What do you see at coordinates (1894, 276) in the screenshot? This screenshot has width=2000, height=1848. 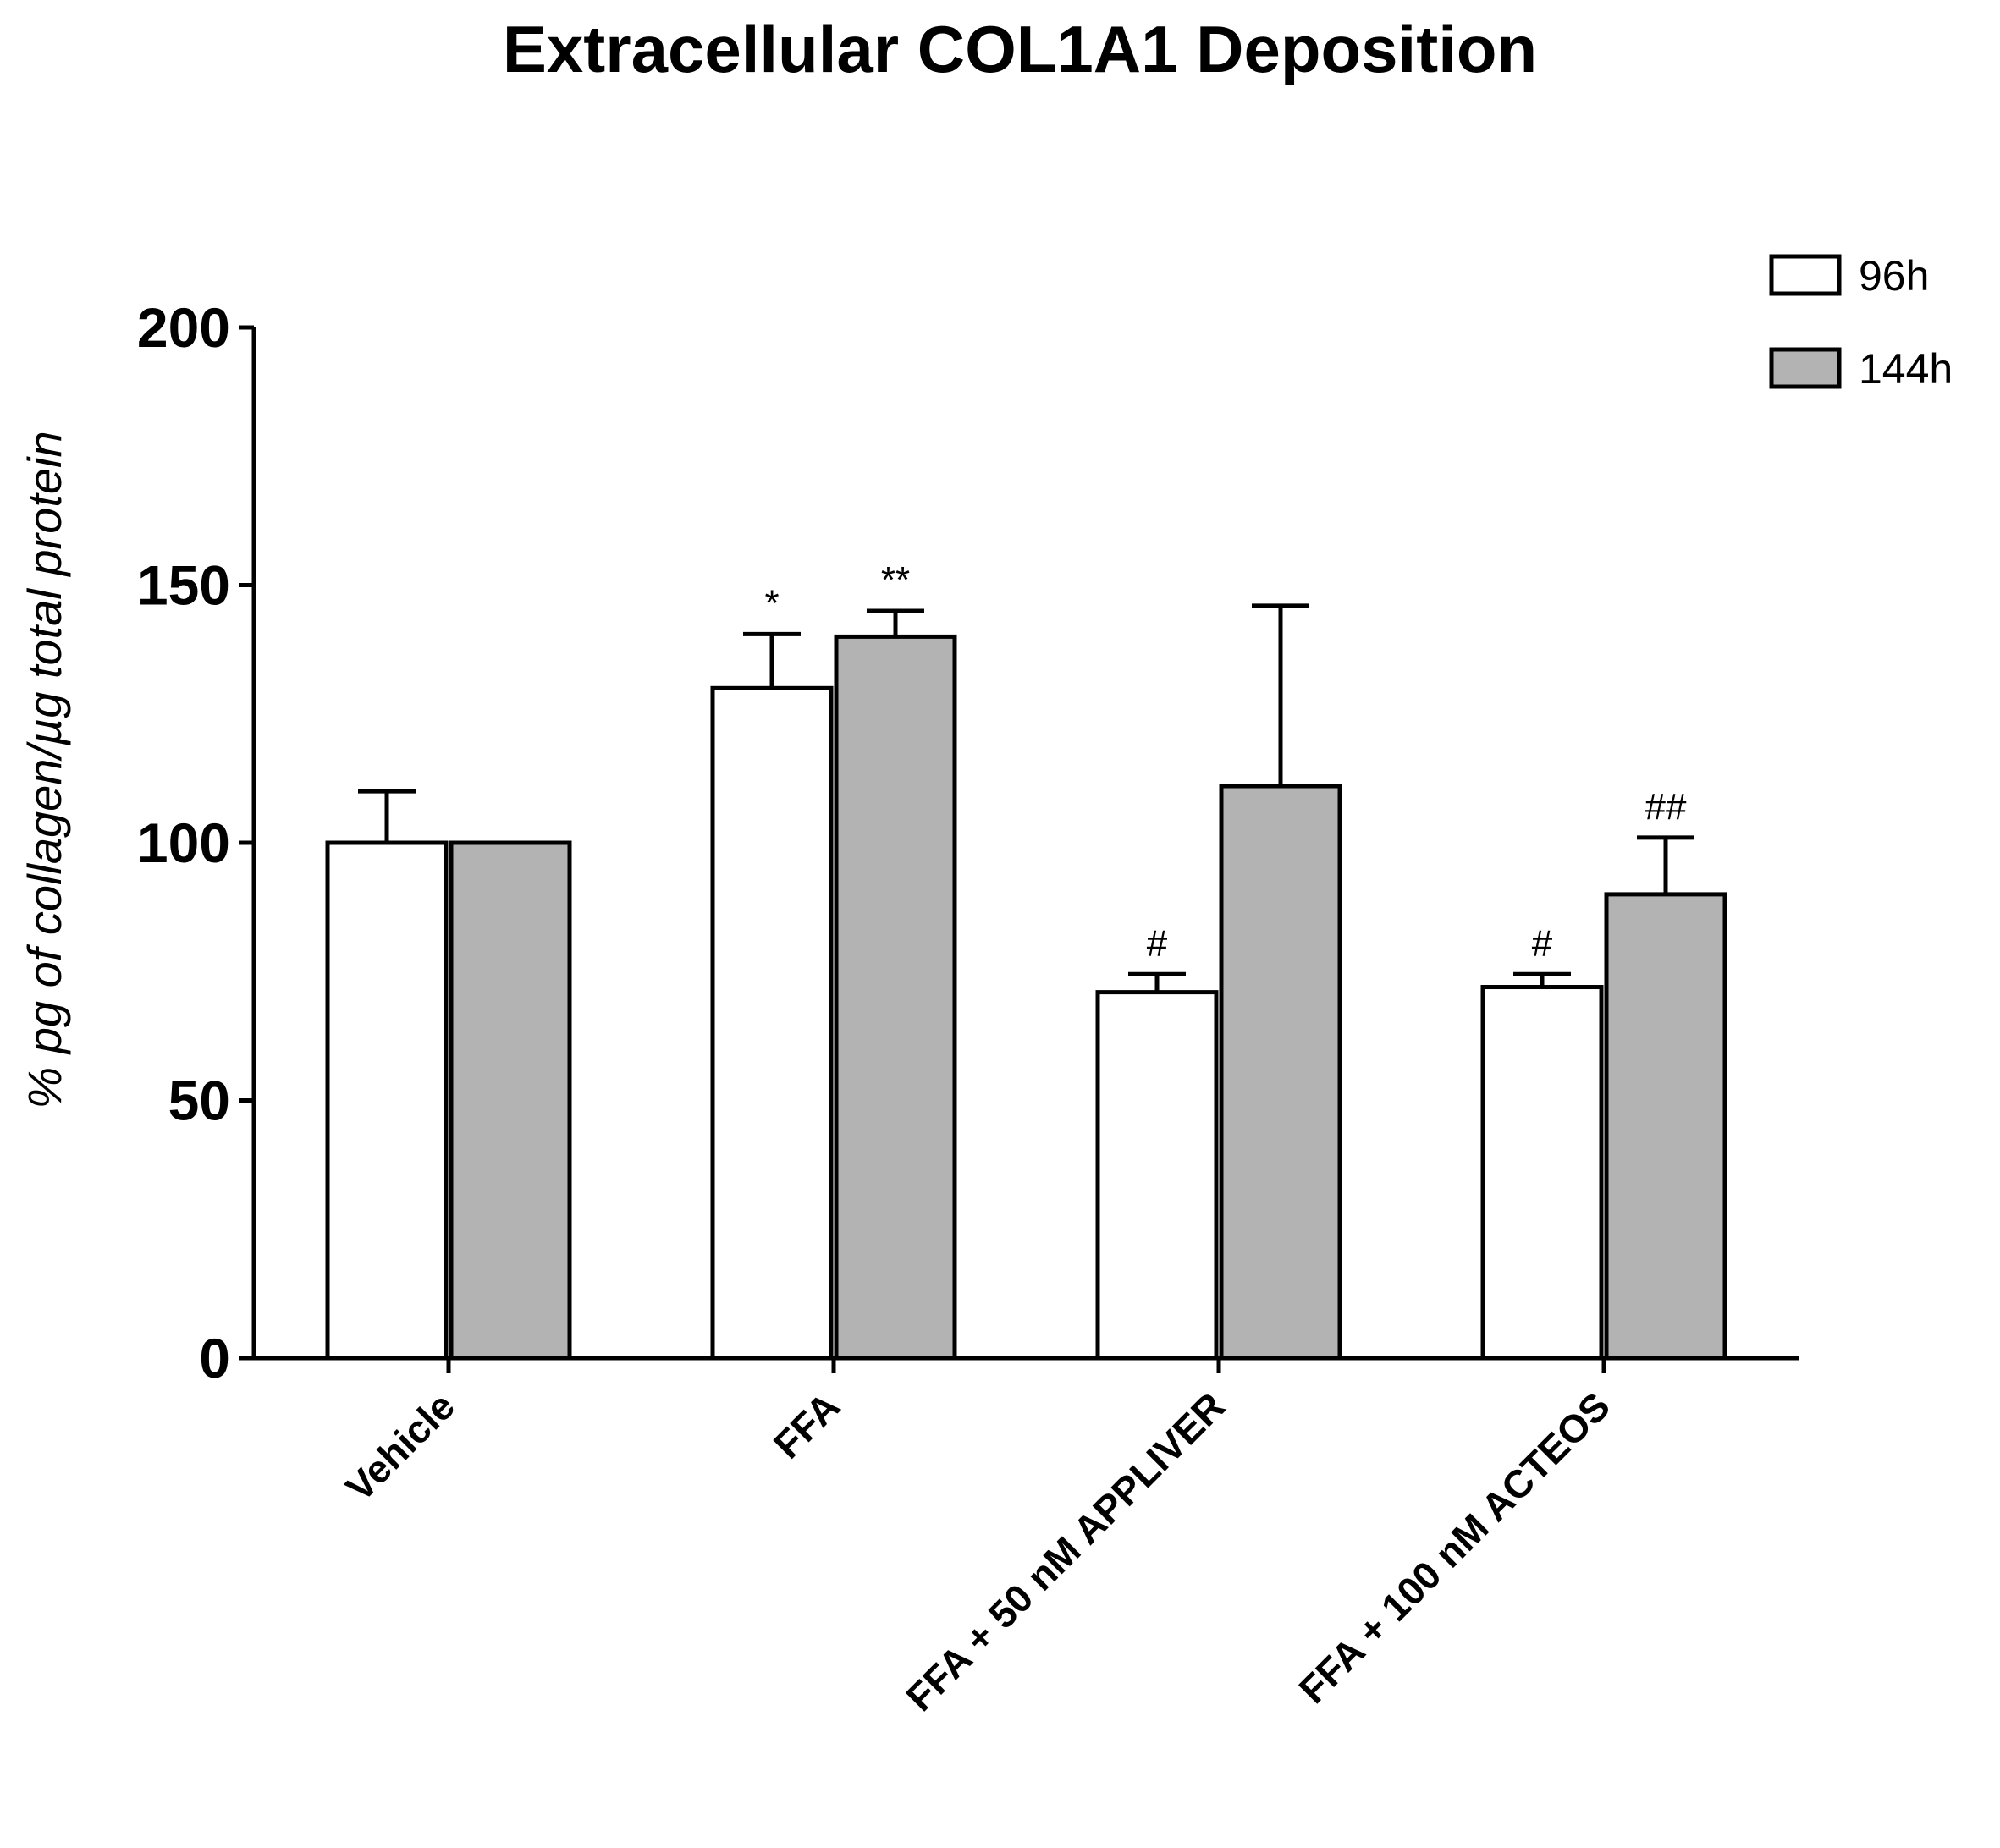 I see `legend-label-96h: 96h` at bounding box center [1894, 276].